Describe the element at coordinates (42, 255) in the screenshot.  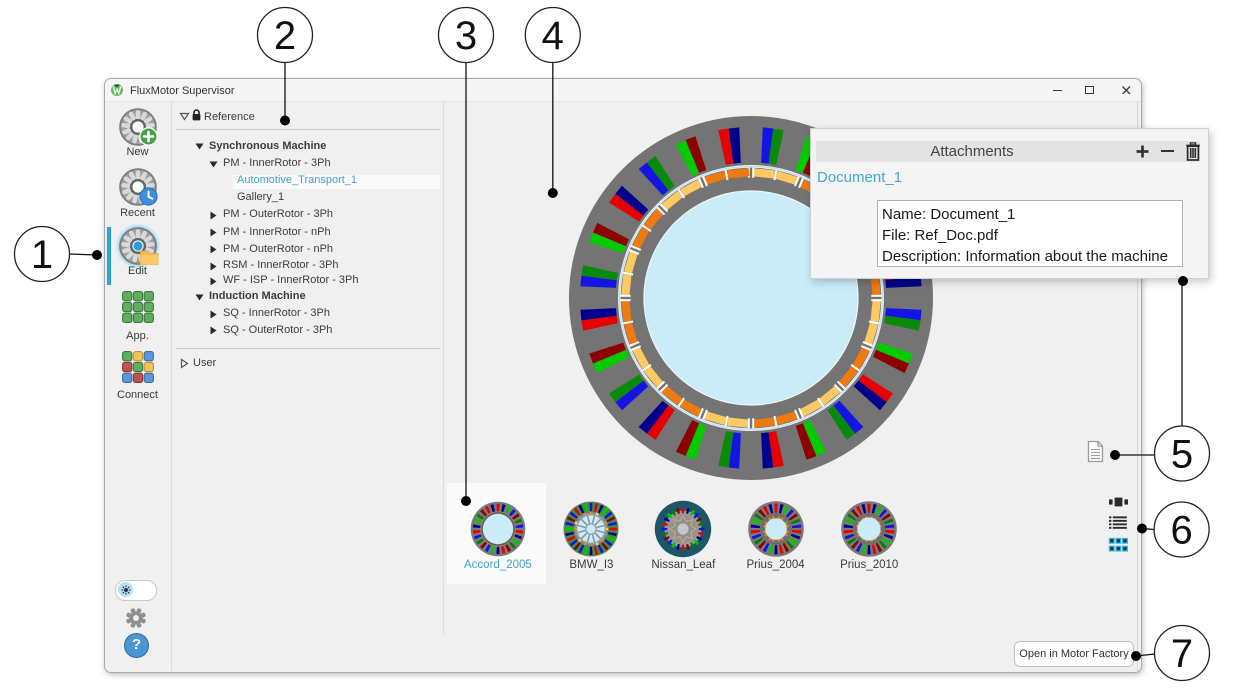
I see `svg-text: 1` at that location.